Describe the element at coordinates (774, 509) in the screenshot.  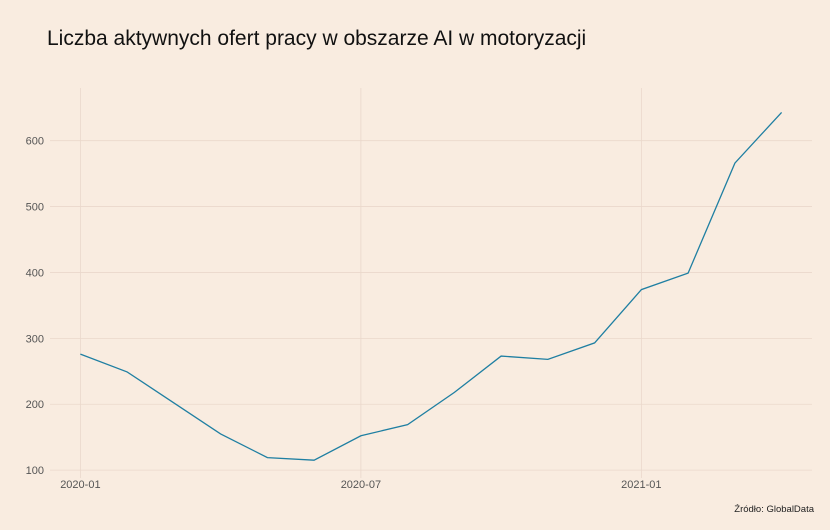
I see `source-note: Źródło: GlobalData` at that location.